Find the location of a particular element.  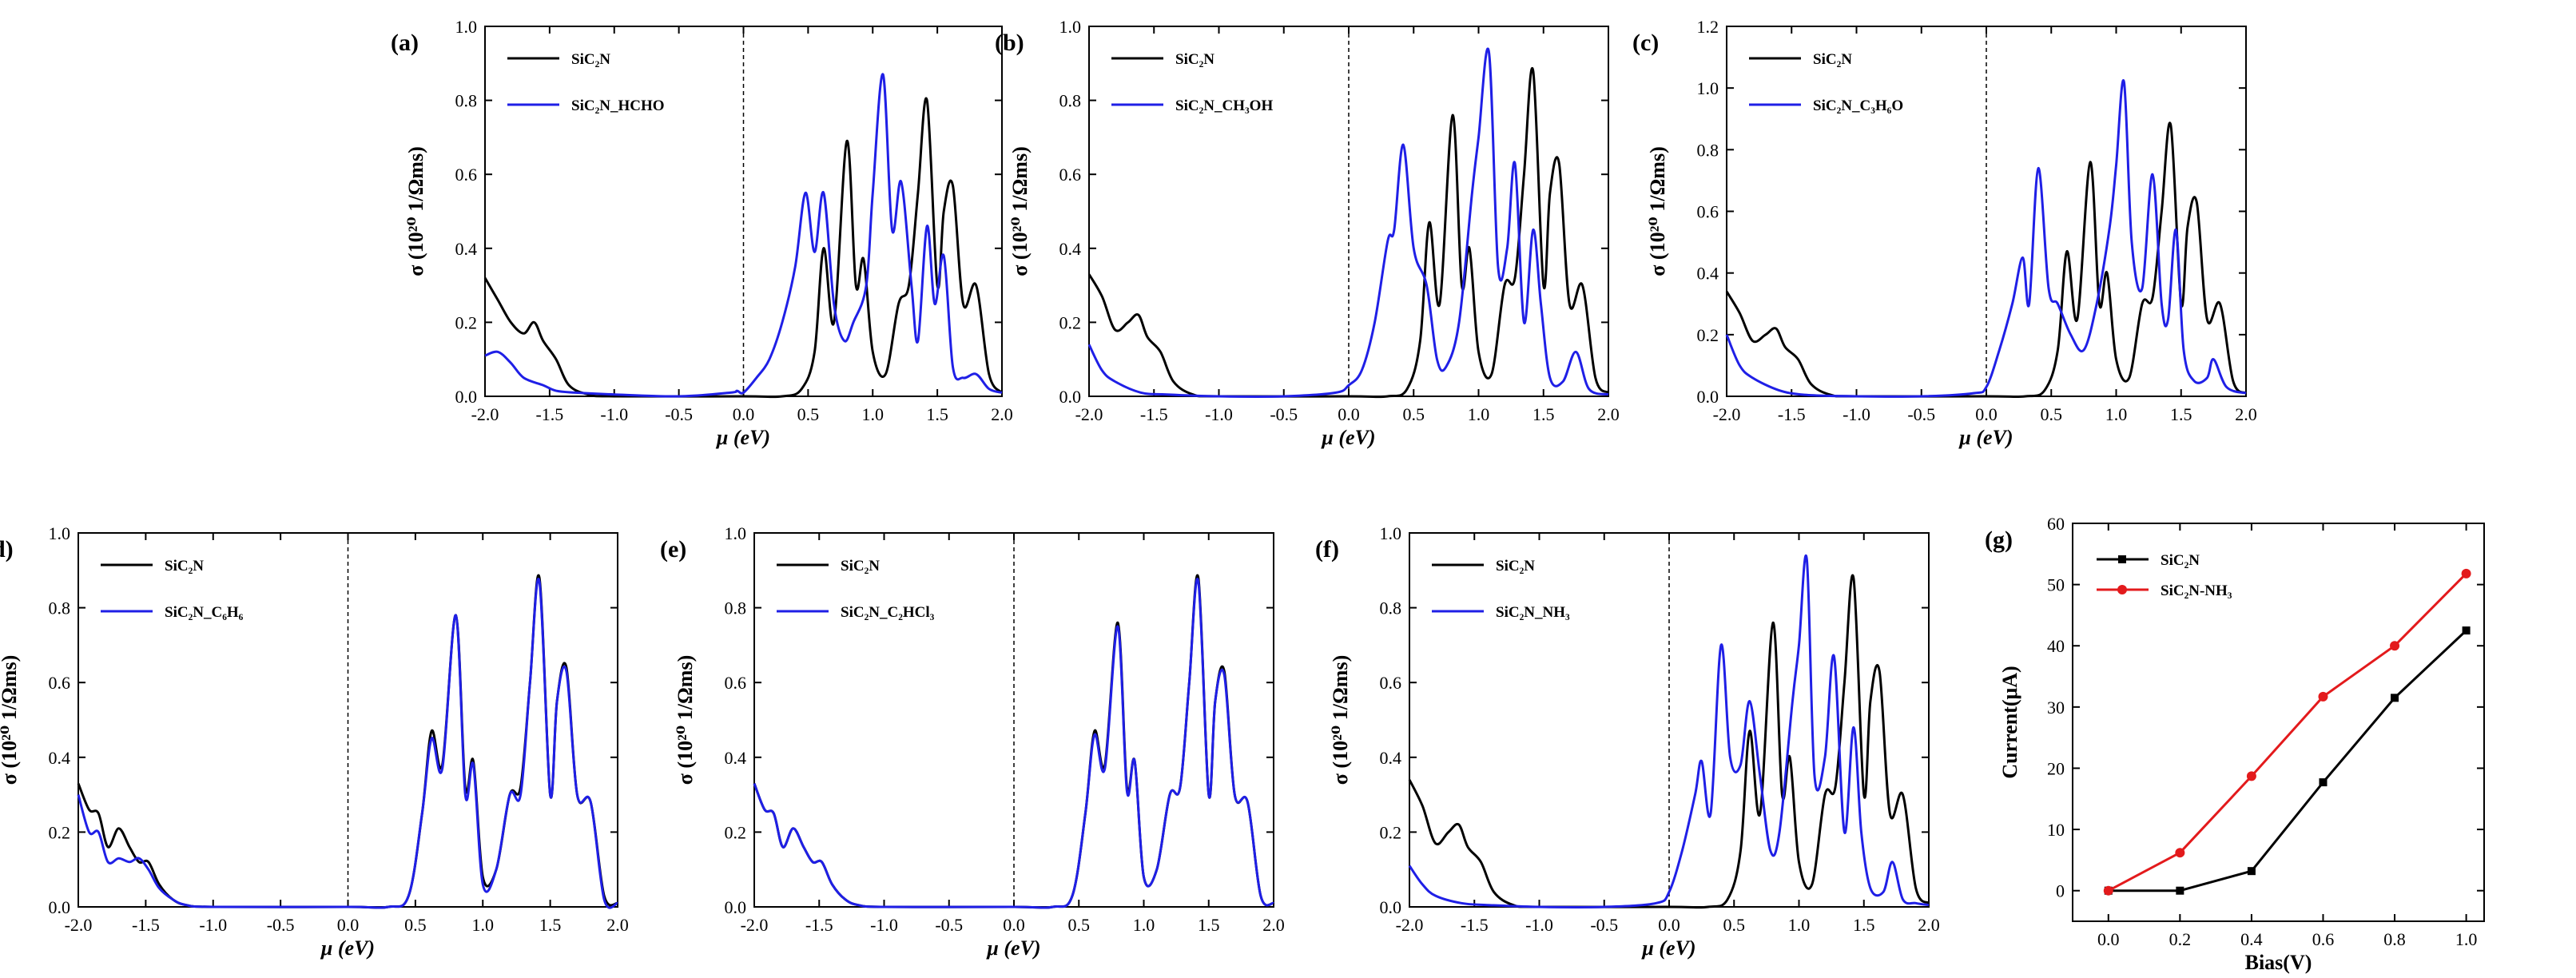

panel-label: (e) is located at coordinates (673, 550).